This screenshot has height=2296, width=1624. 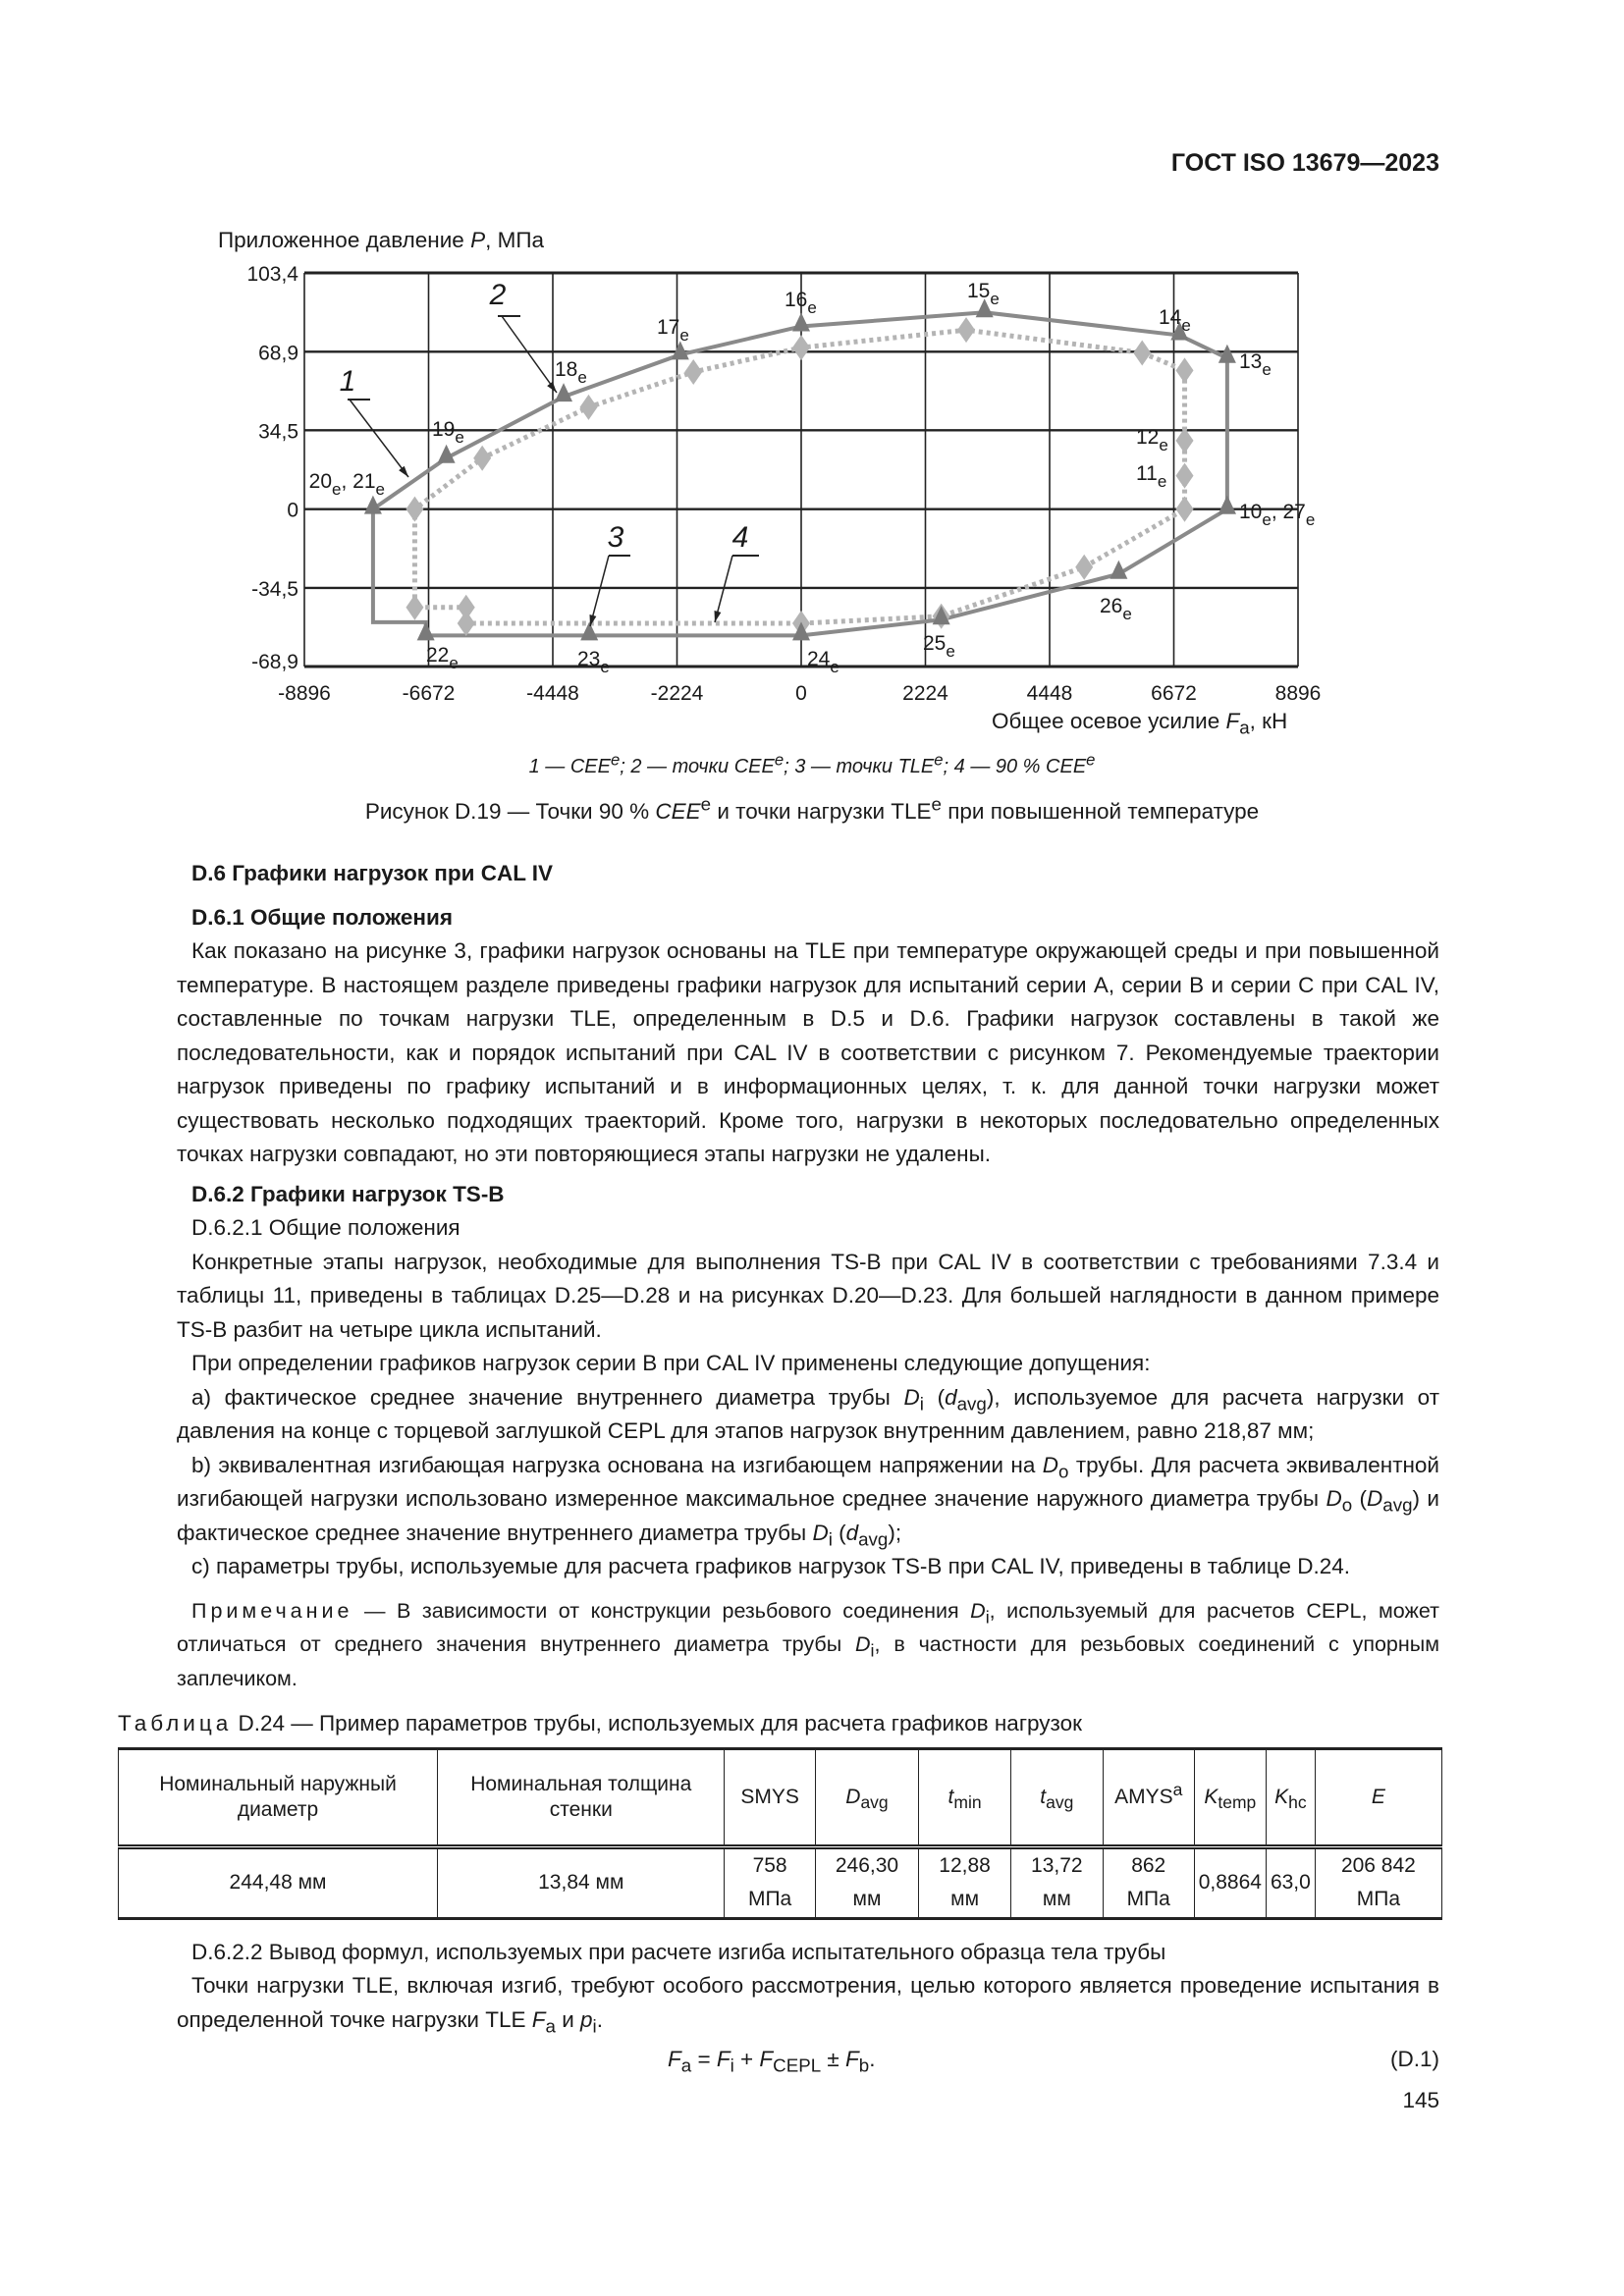 I want to click on column-header: tavg, so click(x=1056, y=1797).